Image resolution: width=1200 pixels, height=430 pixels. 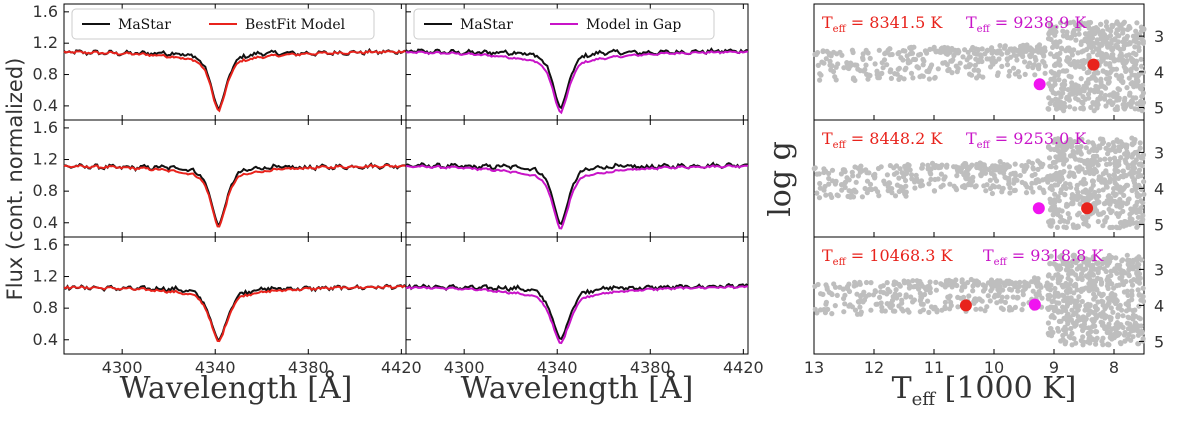 What do you see at coordinates (814, 367) in the screenshot?
I see `hr-x-tick-label: 13` at bounding box center [814, 367].